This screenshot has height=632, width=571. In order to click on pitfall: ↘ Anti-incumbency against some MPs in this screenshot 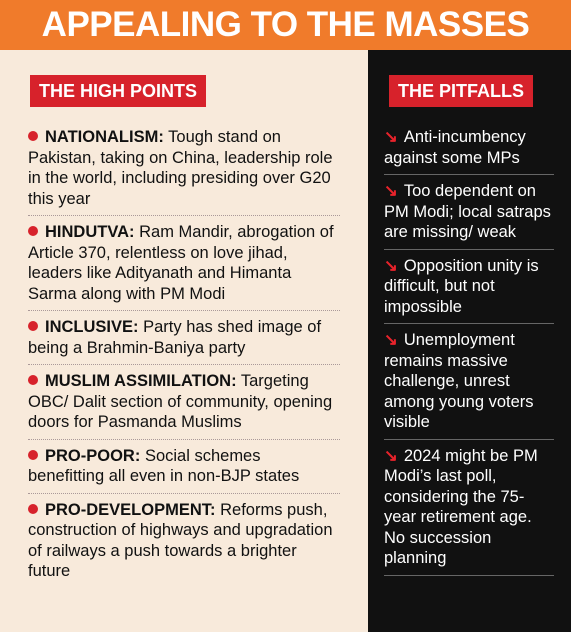, I will do `click(469, 150)`.